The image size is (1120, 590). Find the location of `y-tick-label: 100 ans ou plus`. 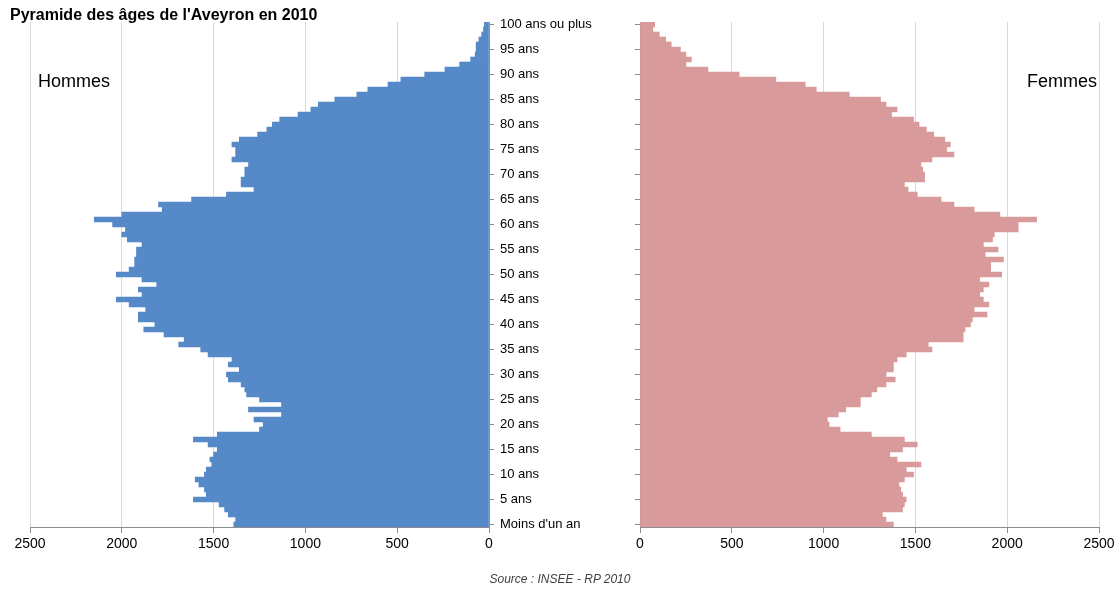

y-tick-label: 100 ans ou plus is located at coordinates (546, 24).